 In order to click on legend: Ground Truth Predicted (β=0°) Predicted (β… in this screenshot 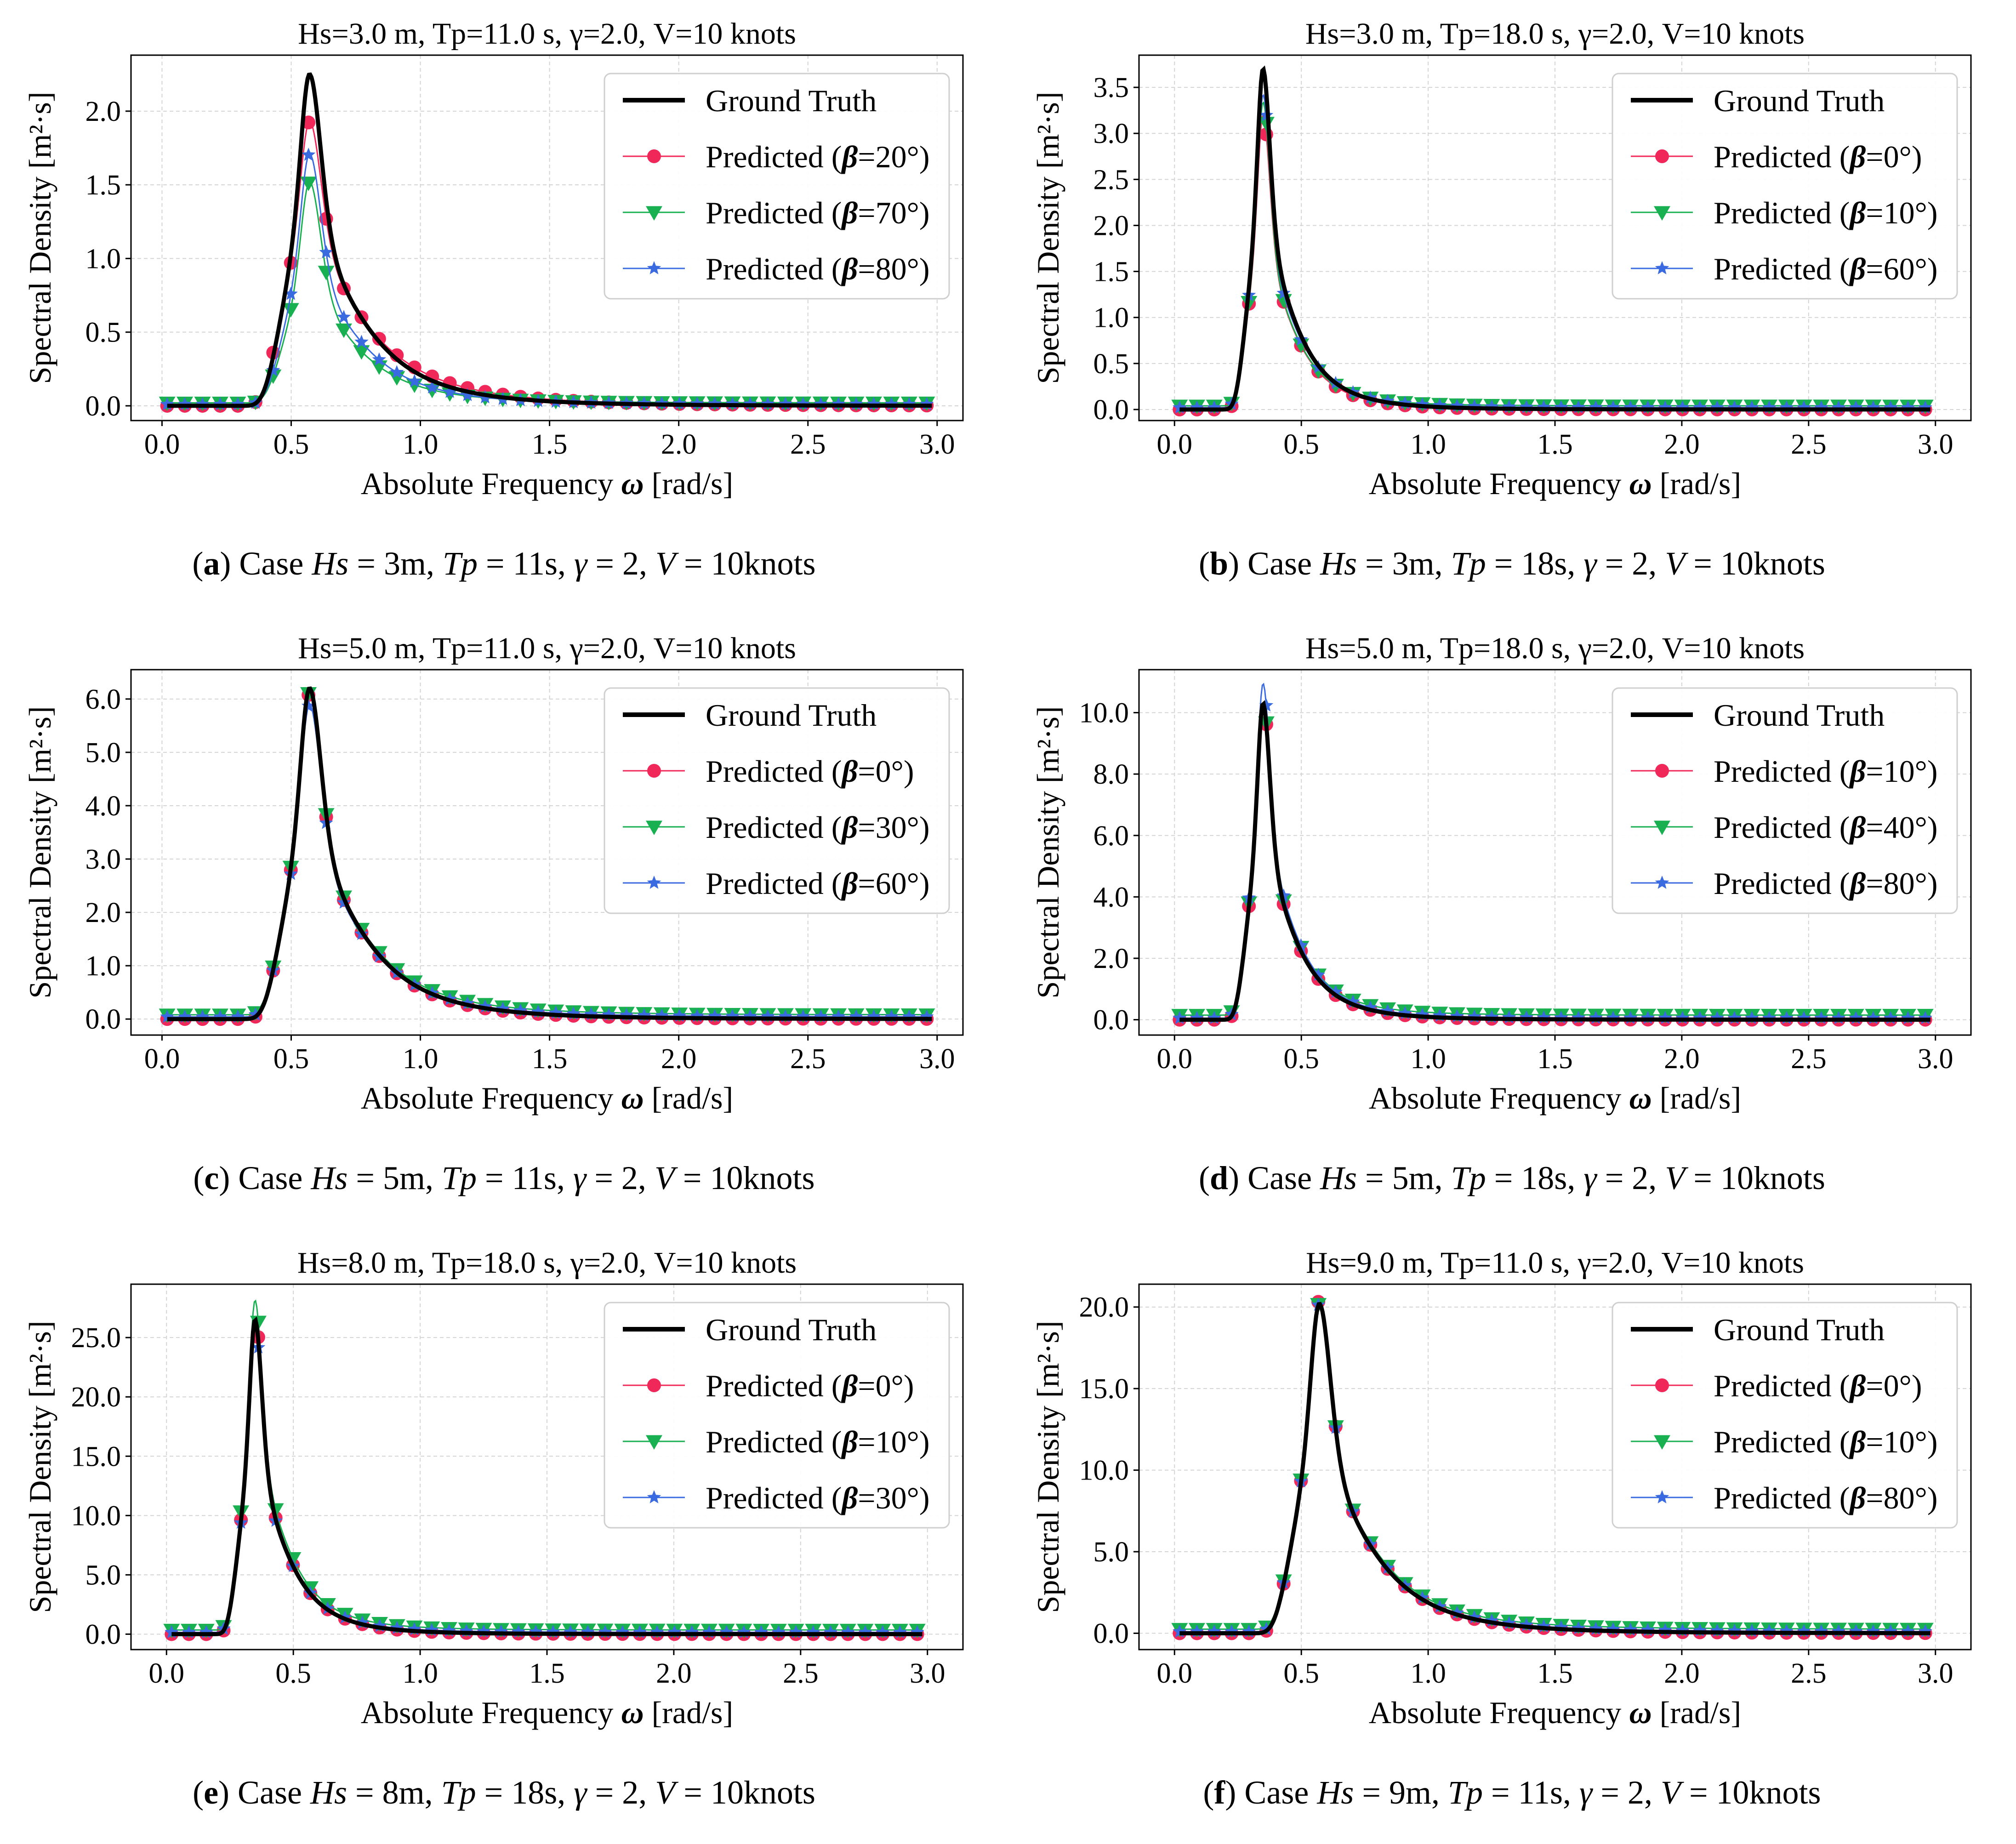, I will do `click(777, 800)`.